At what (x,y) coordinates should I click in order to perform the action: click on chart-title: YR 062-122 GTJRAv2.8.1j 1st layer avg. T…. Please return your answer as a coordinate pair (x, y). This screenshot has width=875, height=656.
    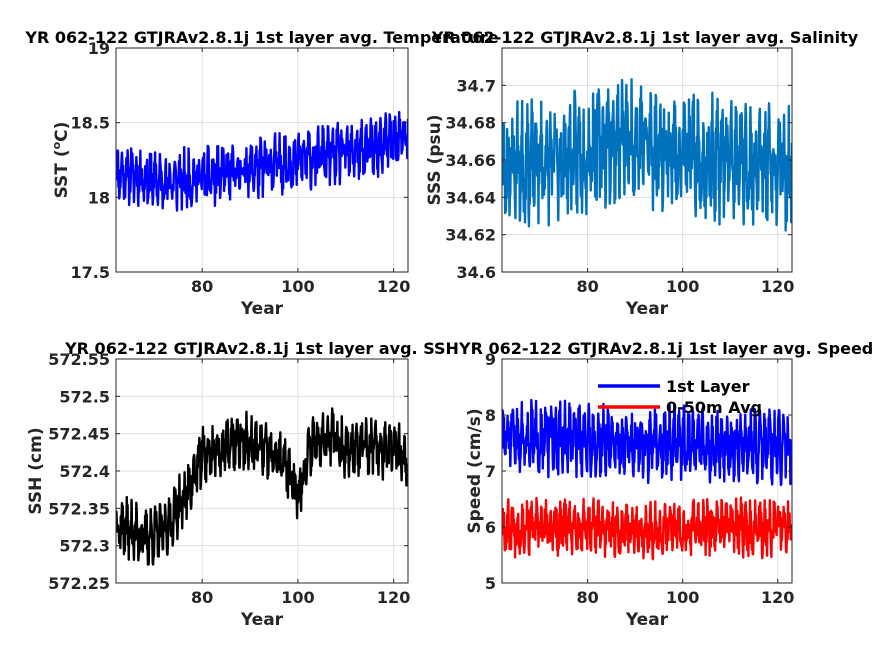
    Looking at the image, I should click on (261, 37).